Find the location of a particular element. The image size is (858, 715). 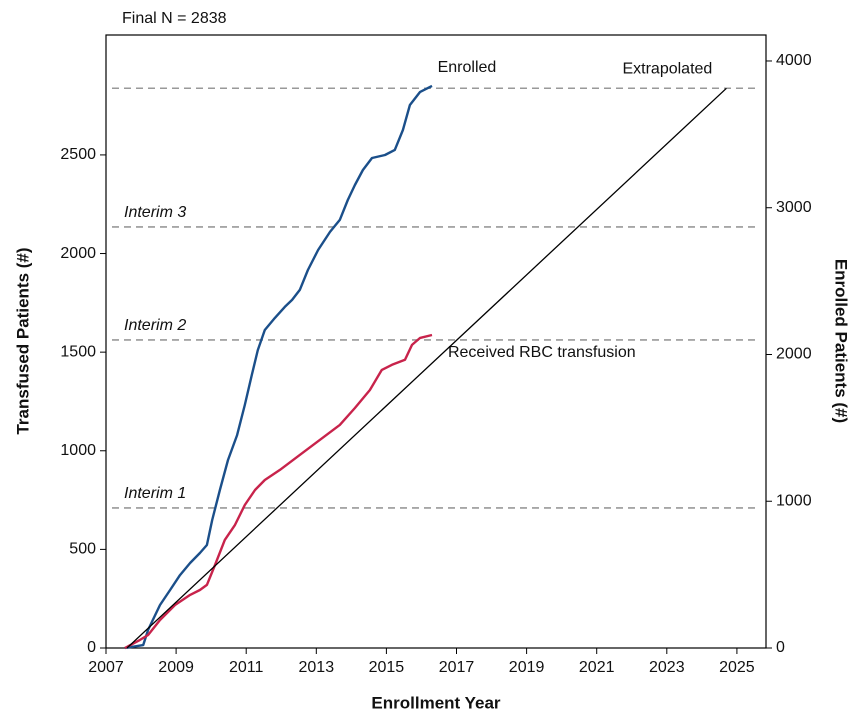

y2-tick-label: 2000 is located at coordinates (794, 354).